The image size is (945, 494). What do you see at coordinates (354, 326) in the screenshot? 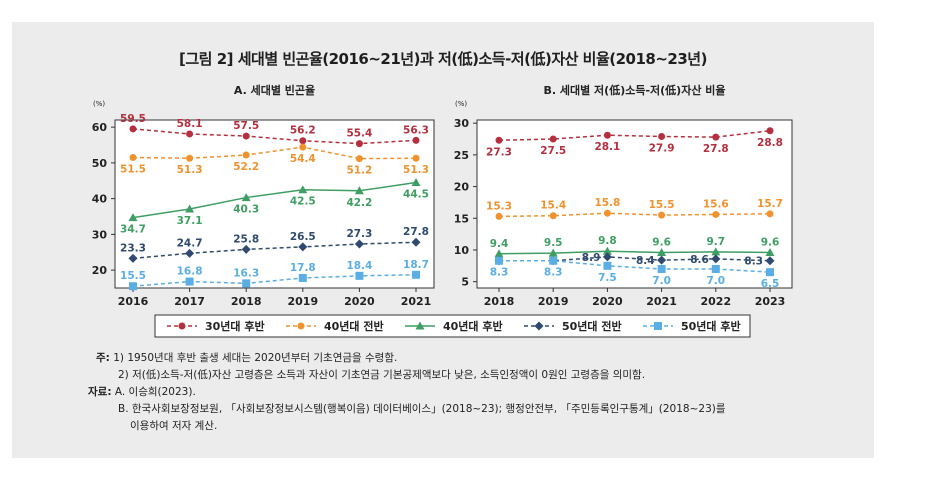
I see `legend-label-2: 40년대 전반` at bounding box center [354, 326].